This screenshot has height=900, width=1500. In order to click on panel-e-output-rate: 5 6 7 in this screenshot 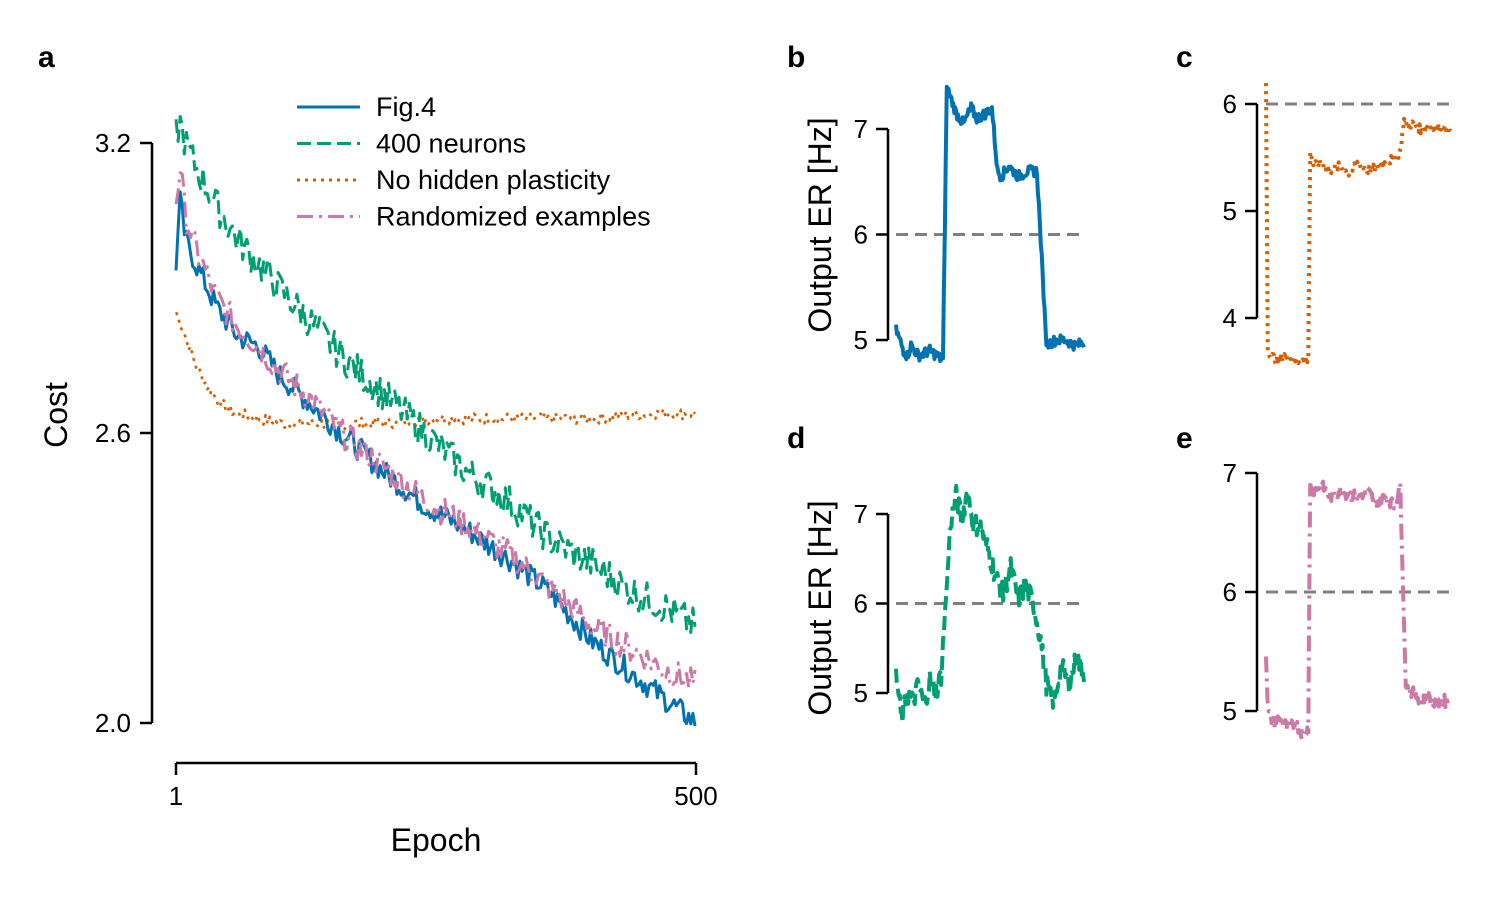, I will do `click(1337, 600)`.